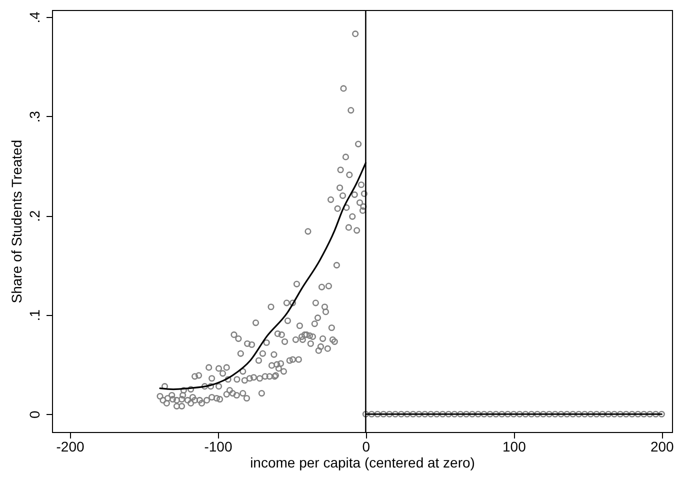 Image resolution: width=675 pixels, height=477 pixels. Describe the element at coordinates (70, 446) in the screenshot. I see `x-tick-label: -200` at that location.